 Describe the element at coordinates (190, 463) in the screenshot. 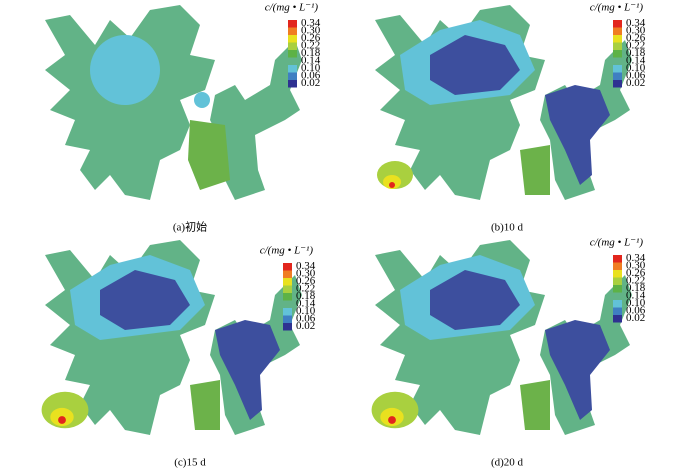

I see `panel-caption: (c)15 d` at that location.